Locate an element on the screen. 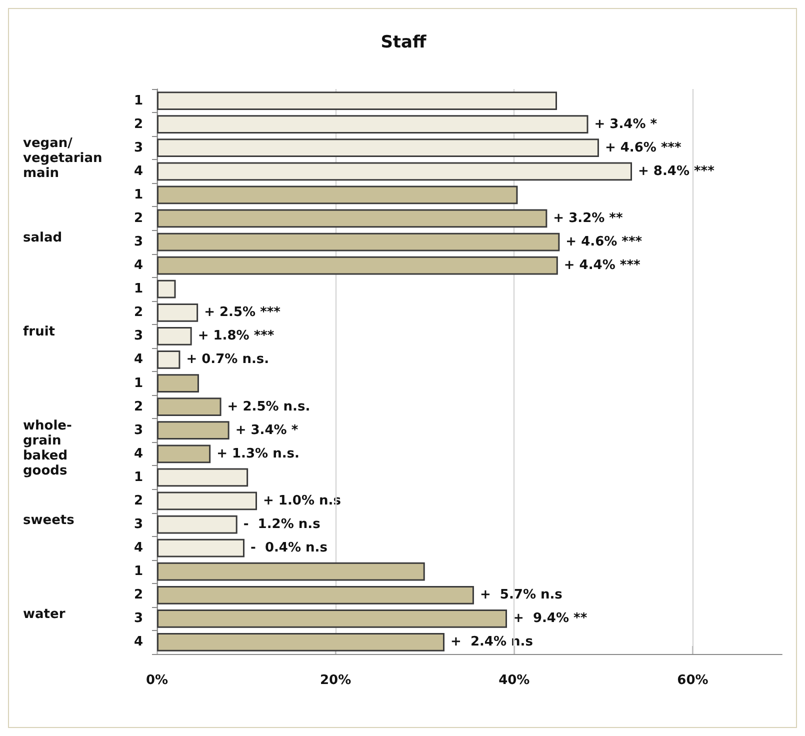 The image size is (805, 736). annotation: + 4.4% *** is located at coordinates (602, 266).